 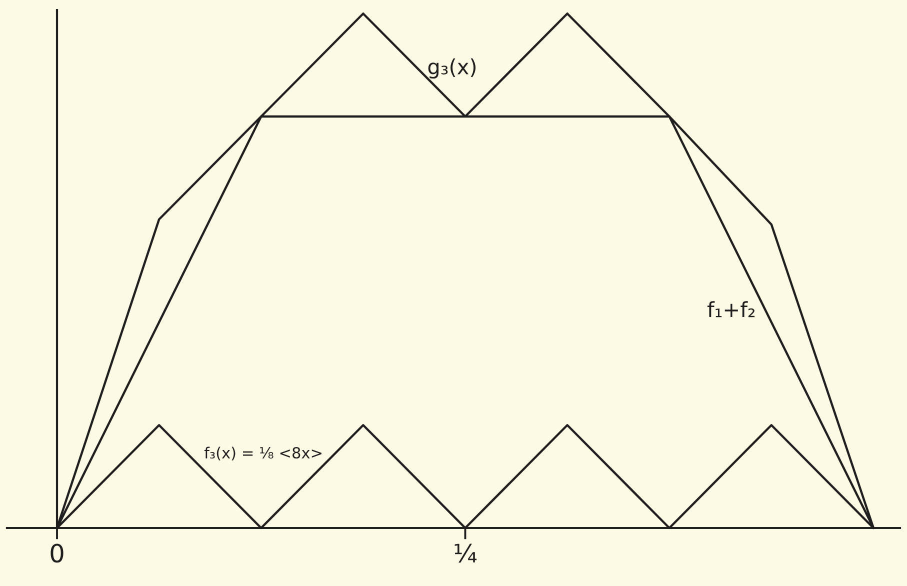 What do you see at coordinates (465, 553) in the screenshot?
I see `x-tick-label: ¼` at bounding box center [465, 553].